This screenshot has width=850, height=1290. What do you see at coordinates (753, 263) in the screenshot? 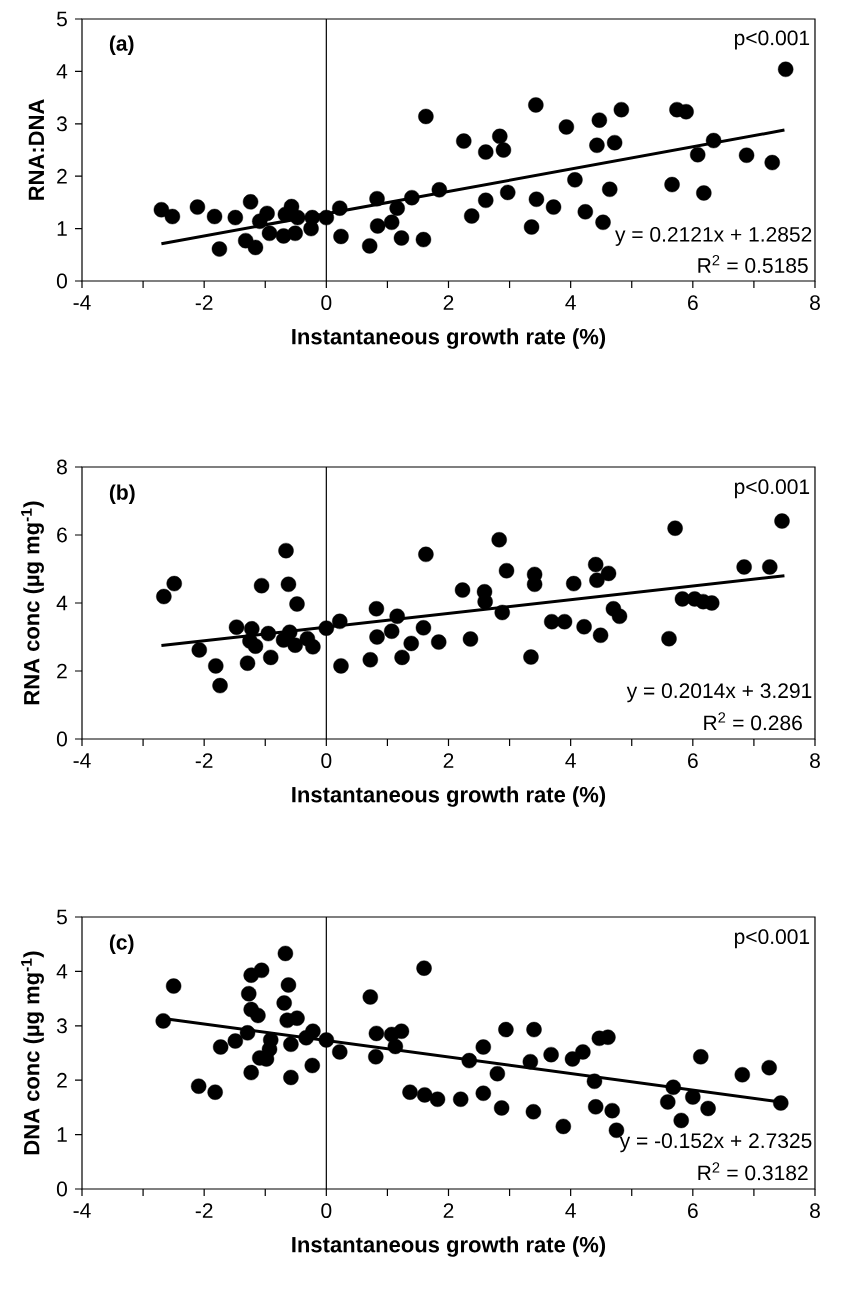
I see `annotation: R$^{2}$ = 0.5185` at bounding box center [753, 263].